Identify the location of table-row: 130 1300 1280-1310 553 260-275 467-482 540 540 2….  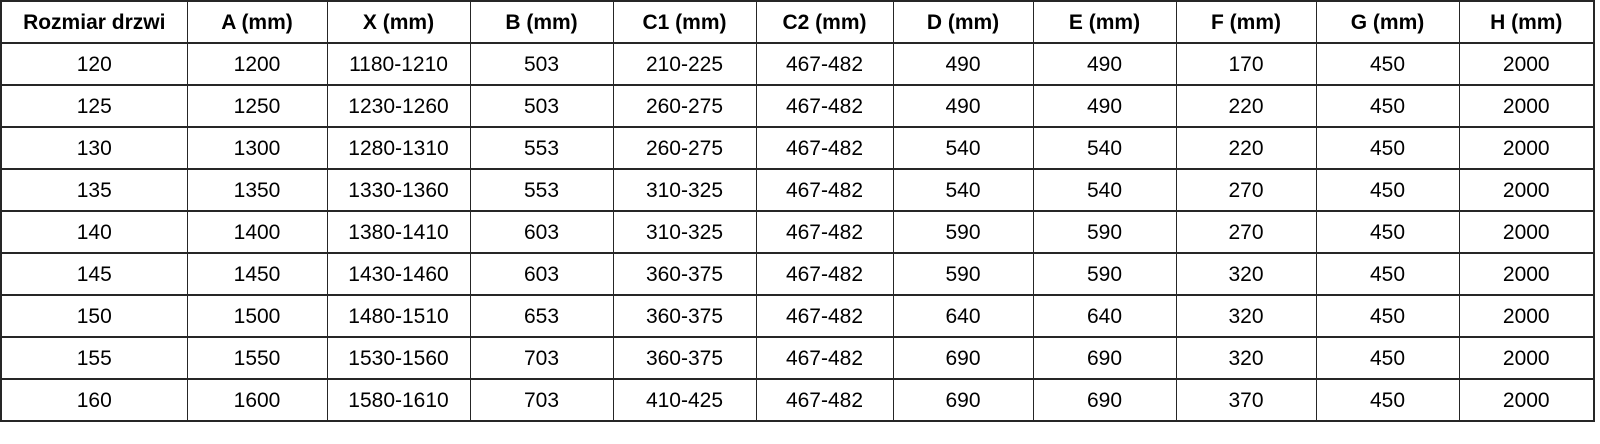
(797, 148).